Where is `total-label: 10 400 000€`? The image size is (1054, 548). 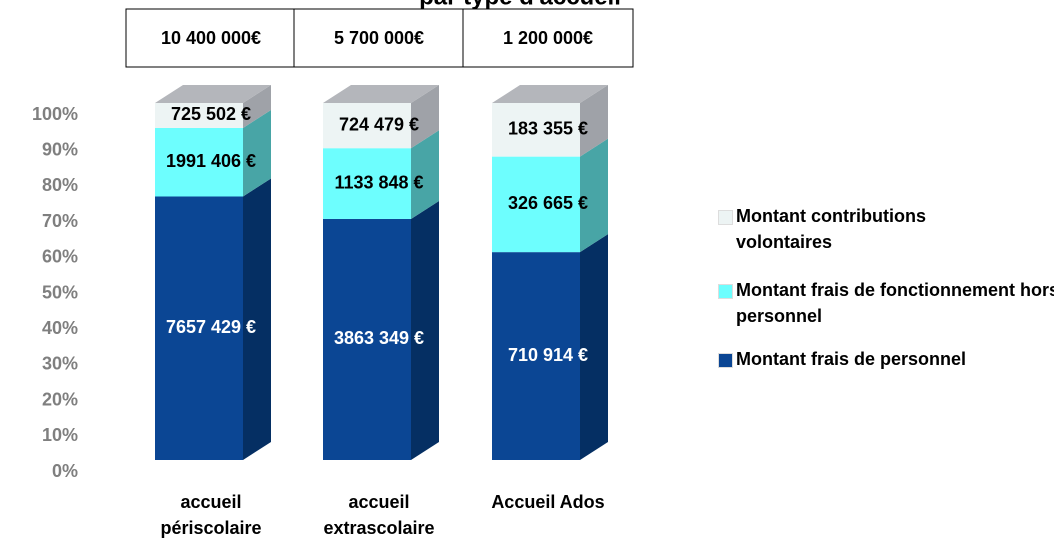
total-label: 10 400 000€ is located at coordinates (211, 38).